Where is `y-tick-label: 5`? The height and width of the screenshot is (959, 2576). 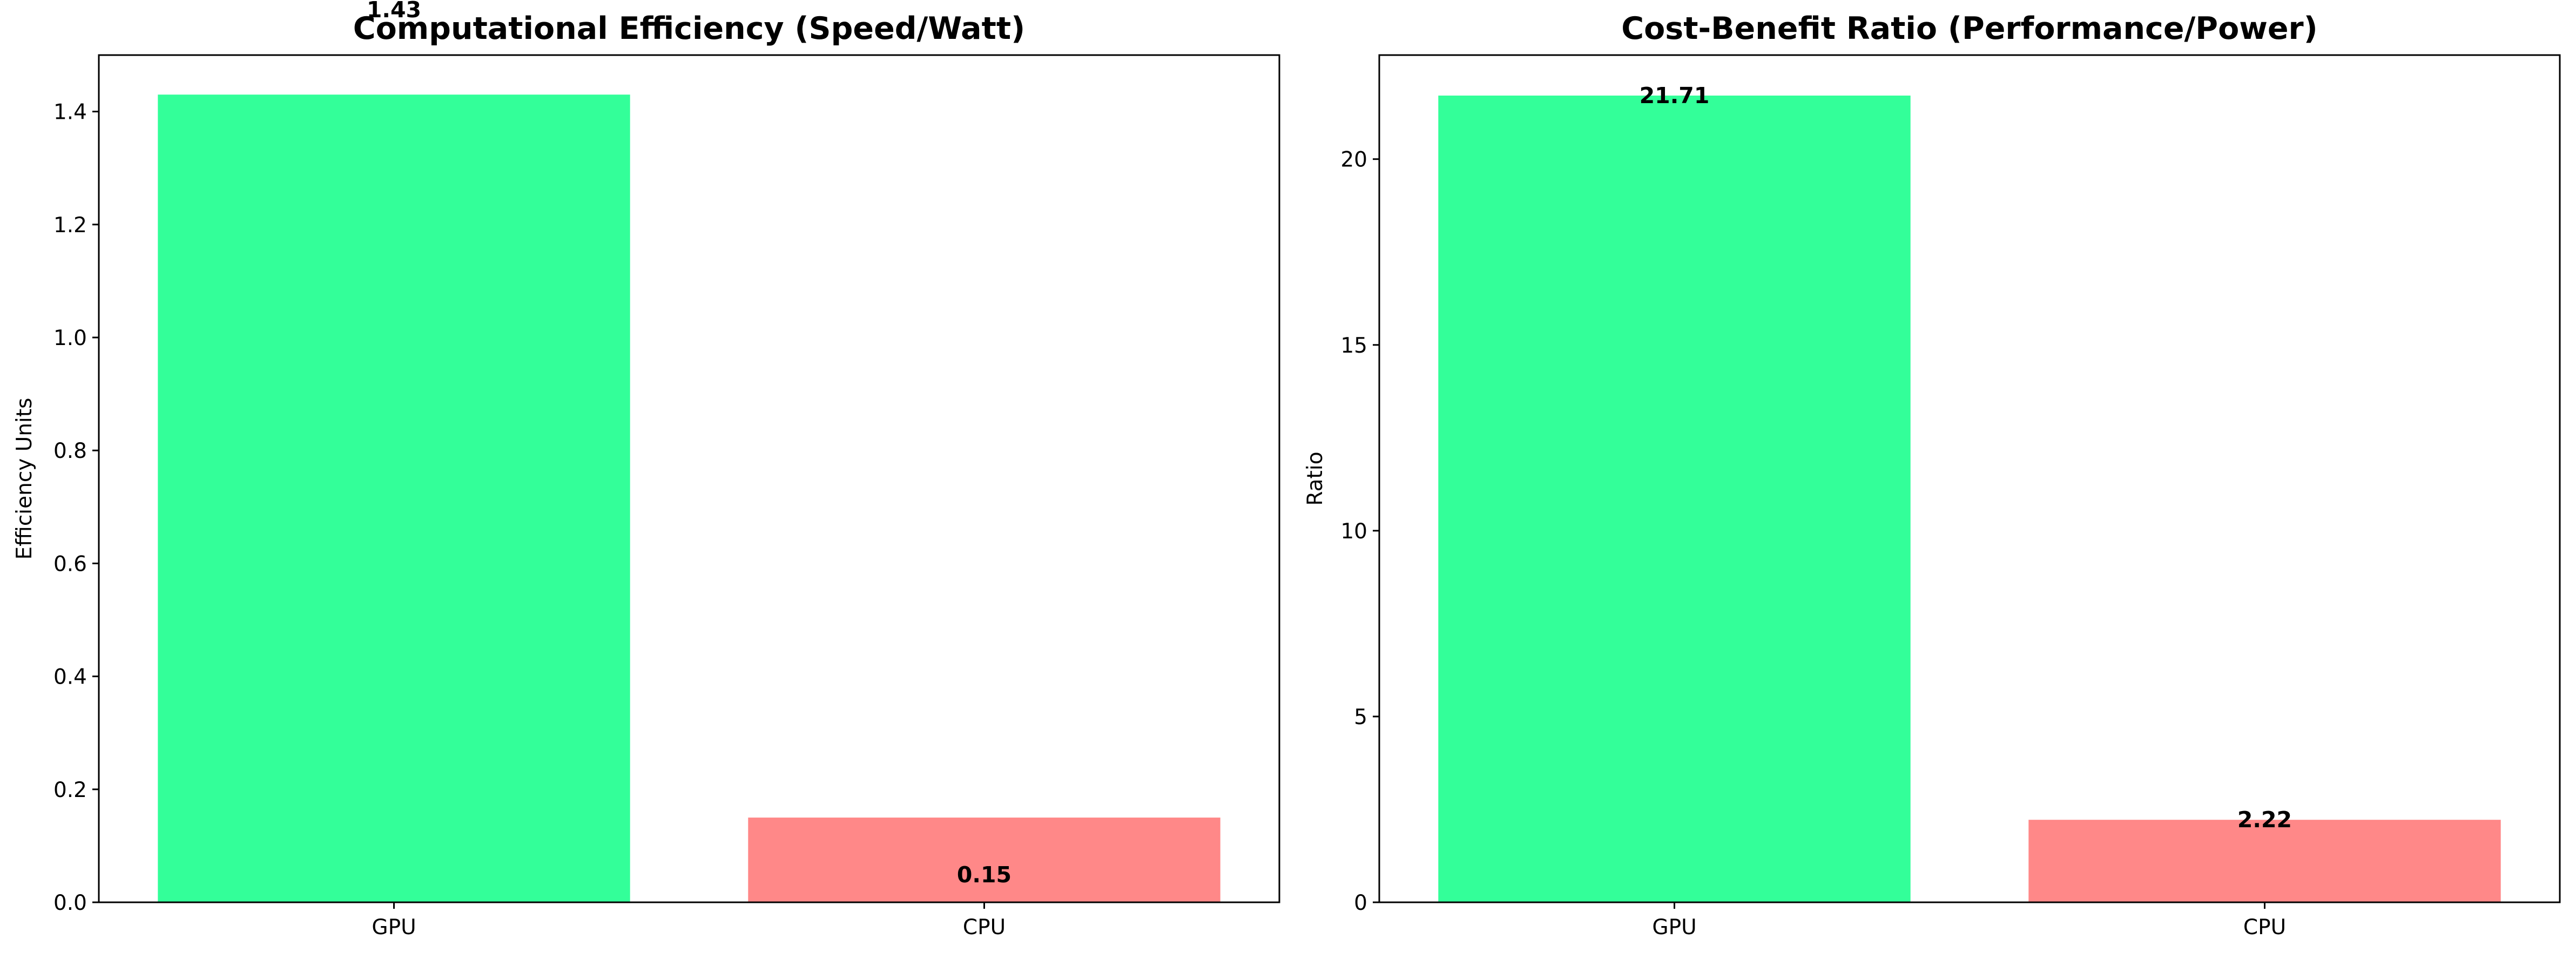
y-tick-label: 5 is located at coordinates (1360, 717).